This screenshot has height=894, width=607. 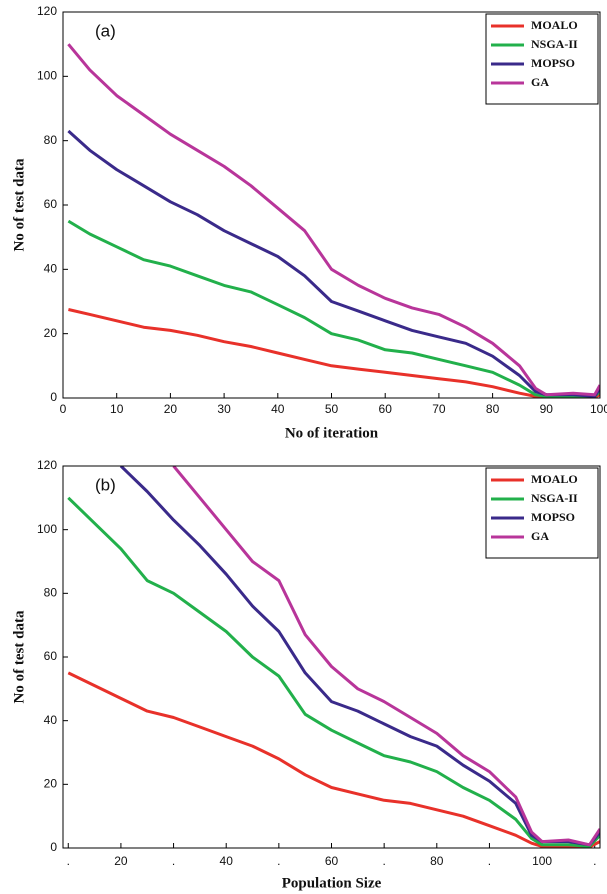 I want to click on x-tick-label: 10, so click(x=117, y=409).